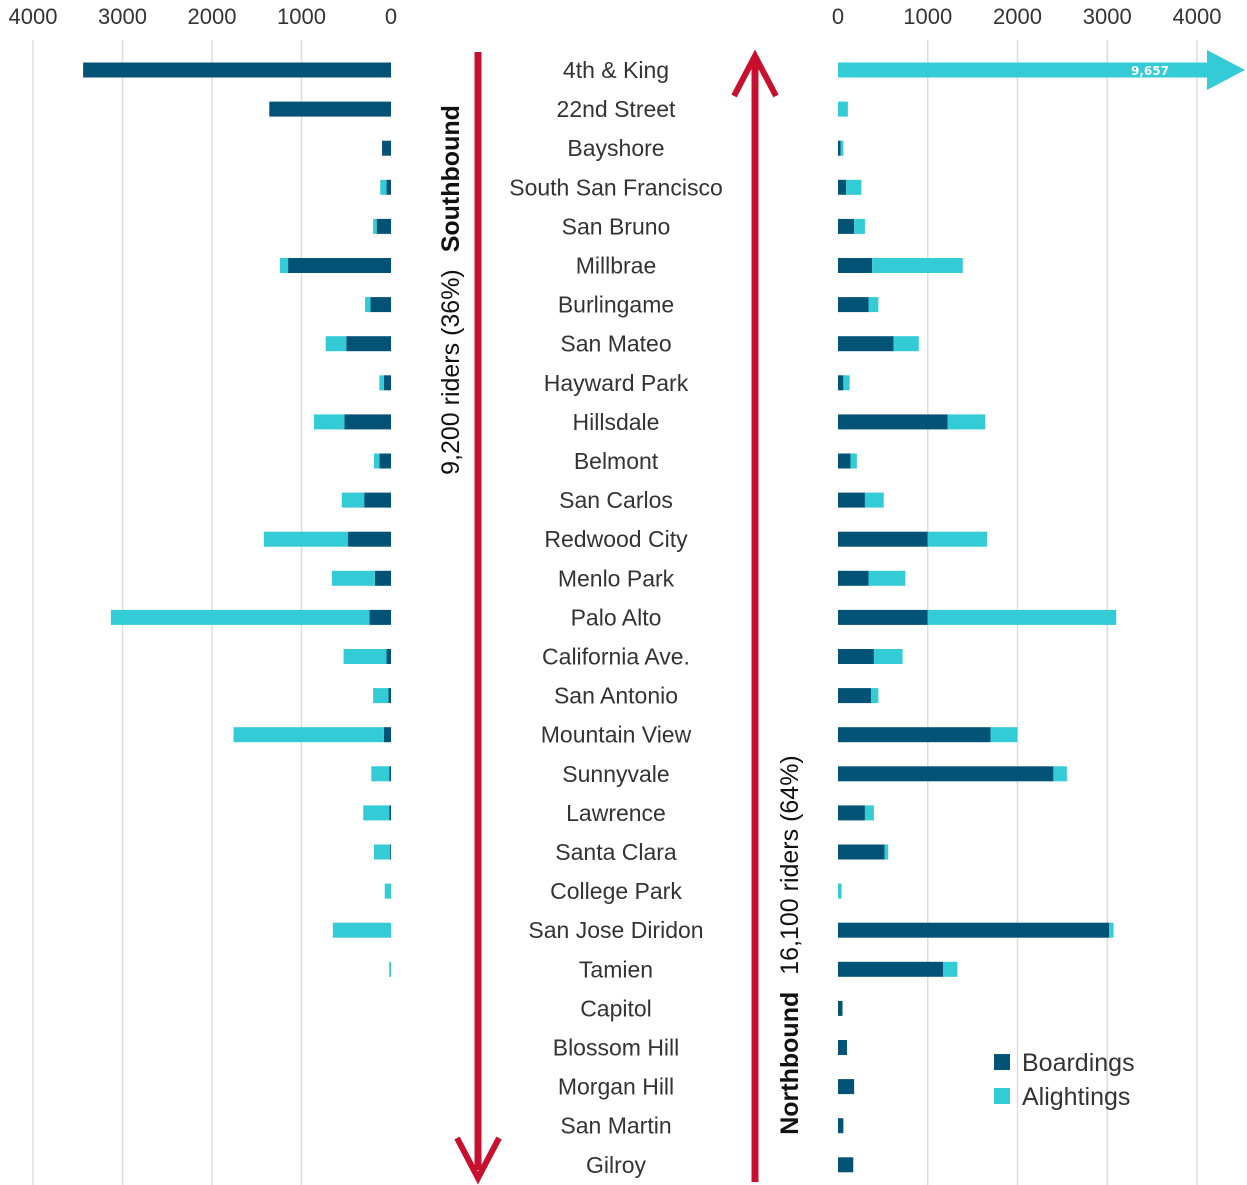  Describe the element at coordinates (616, 891) in the screenshot. I see `station-label: College Park` at that location.